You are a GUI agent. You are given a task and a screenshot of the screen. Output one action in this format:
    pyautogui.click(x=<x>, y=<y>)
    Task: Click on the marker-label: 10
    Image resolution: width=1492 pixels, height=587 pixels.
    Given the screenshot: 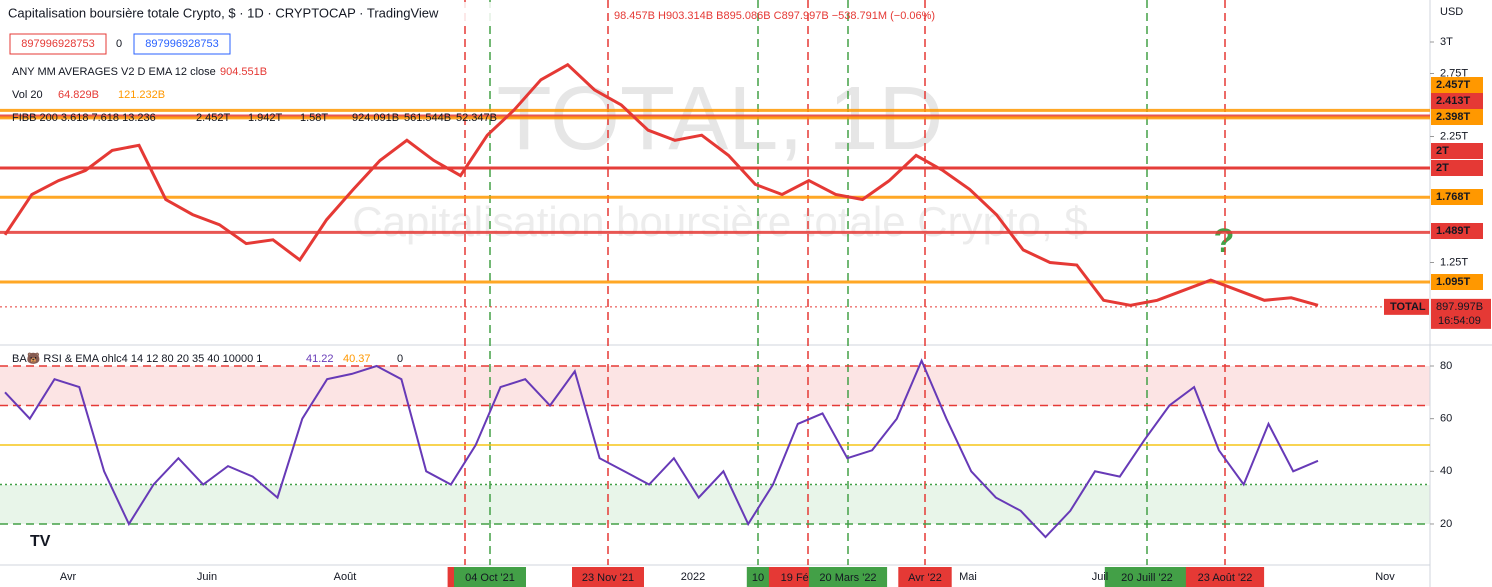 What is the action you would take?
    pyautogui.click(x=758, y=578)
    